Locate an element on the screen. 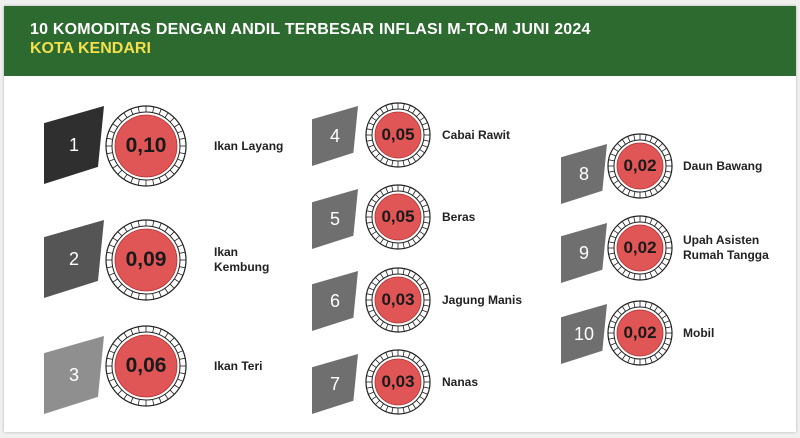  andil-value: 0,06 is located at coordinates (146, 365).